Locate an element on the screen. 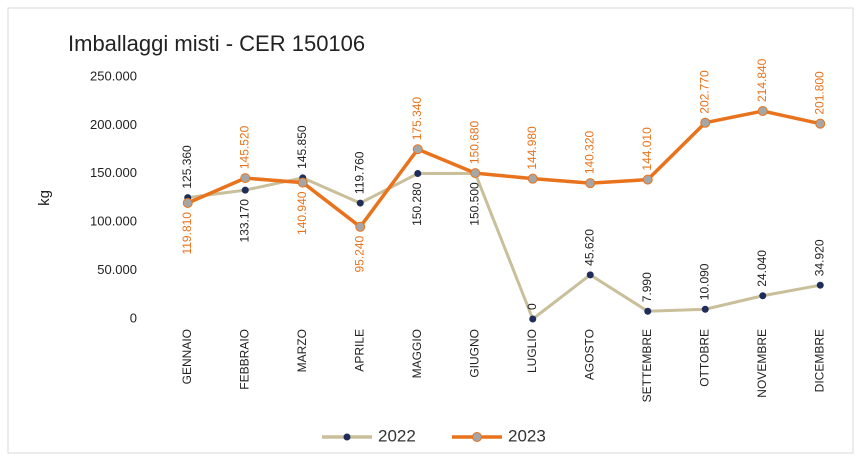 This screenshot has height=457, width=861. data-label: 202.770 is located at coordinates (704, 92).